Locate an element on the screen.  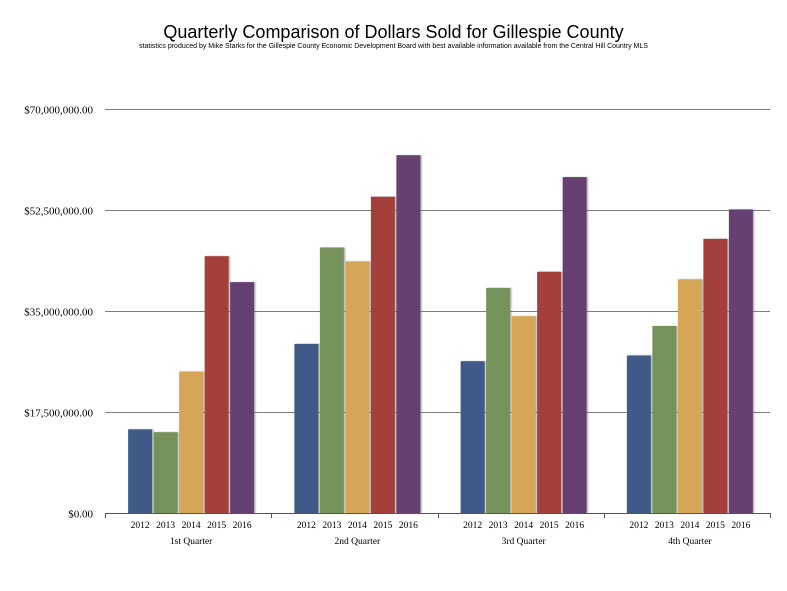
y-tick-label: $35,000,000.00 is located at coordinates (58, 313).